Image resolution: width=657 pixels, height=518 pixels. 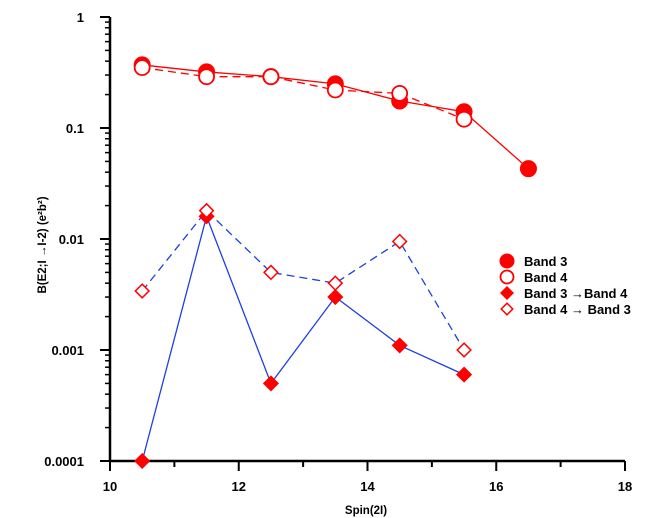 I want to click on y-tick-label: 0.01, so click(x=71, y=239).